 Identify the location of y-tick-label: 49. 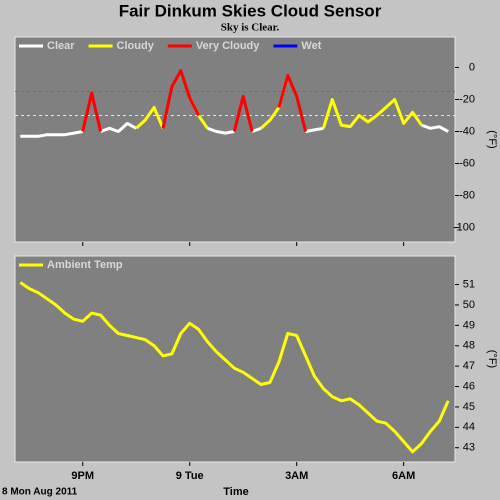
(469, 325).